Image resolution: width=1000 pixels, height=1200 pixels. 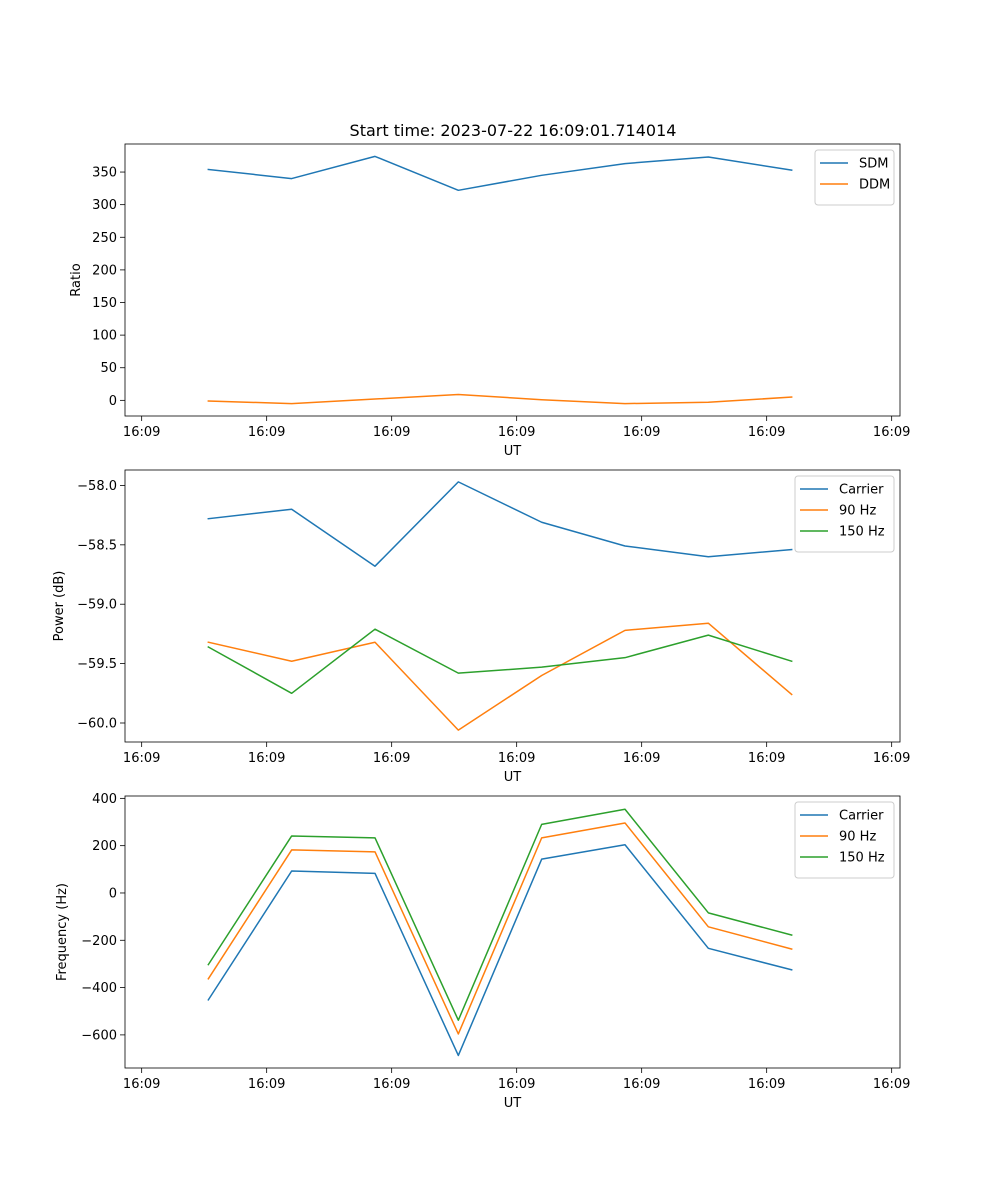 I want to click on y-tick-label: 350, so click(x=104, y=173).